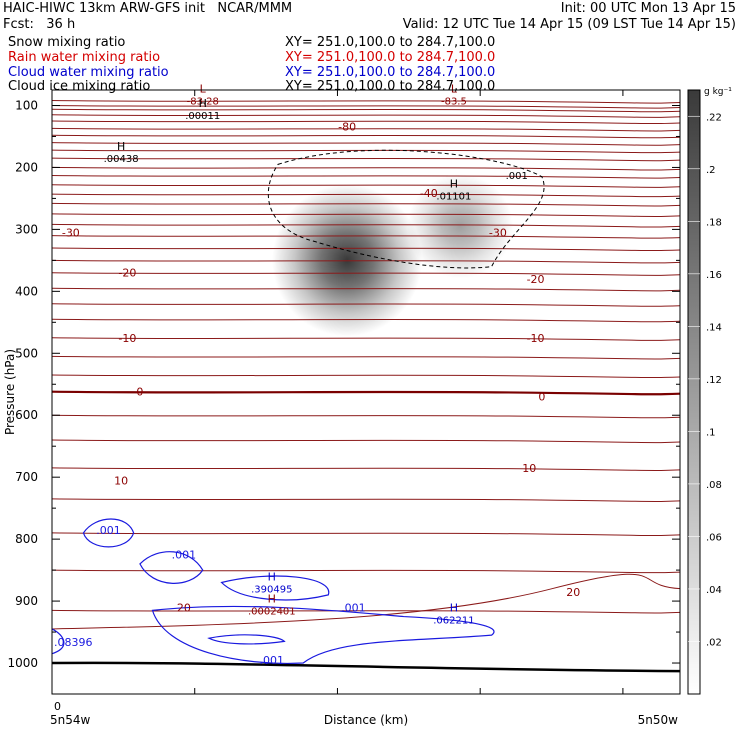 The height and width of the screenshot is (740, 740). Describe the element at coordinates (453, 196) in the screenshot. I see `extremum-value: .01101` at that location.